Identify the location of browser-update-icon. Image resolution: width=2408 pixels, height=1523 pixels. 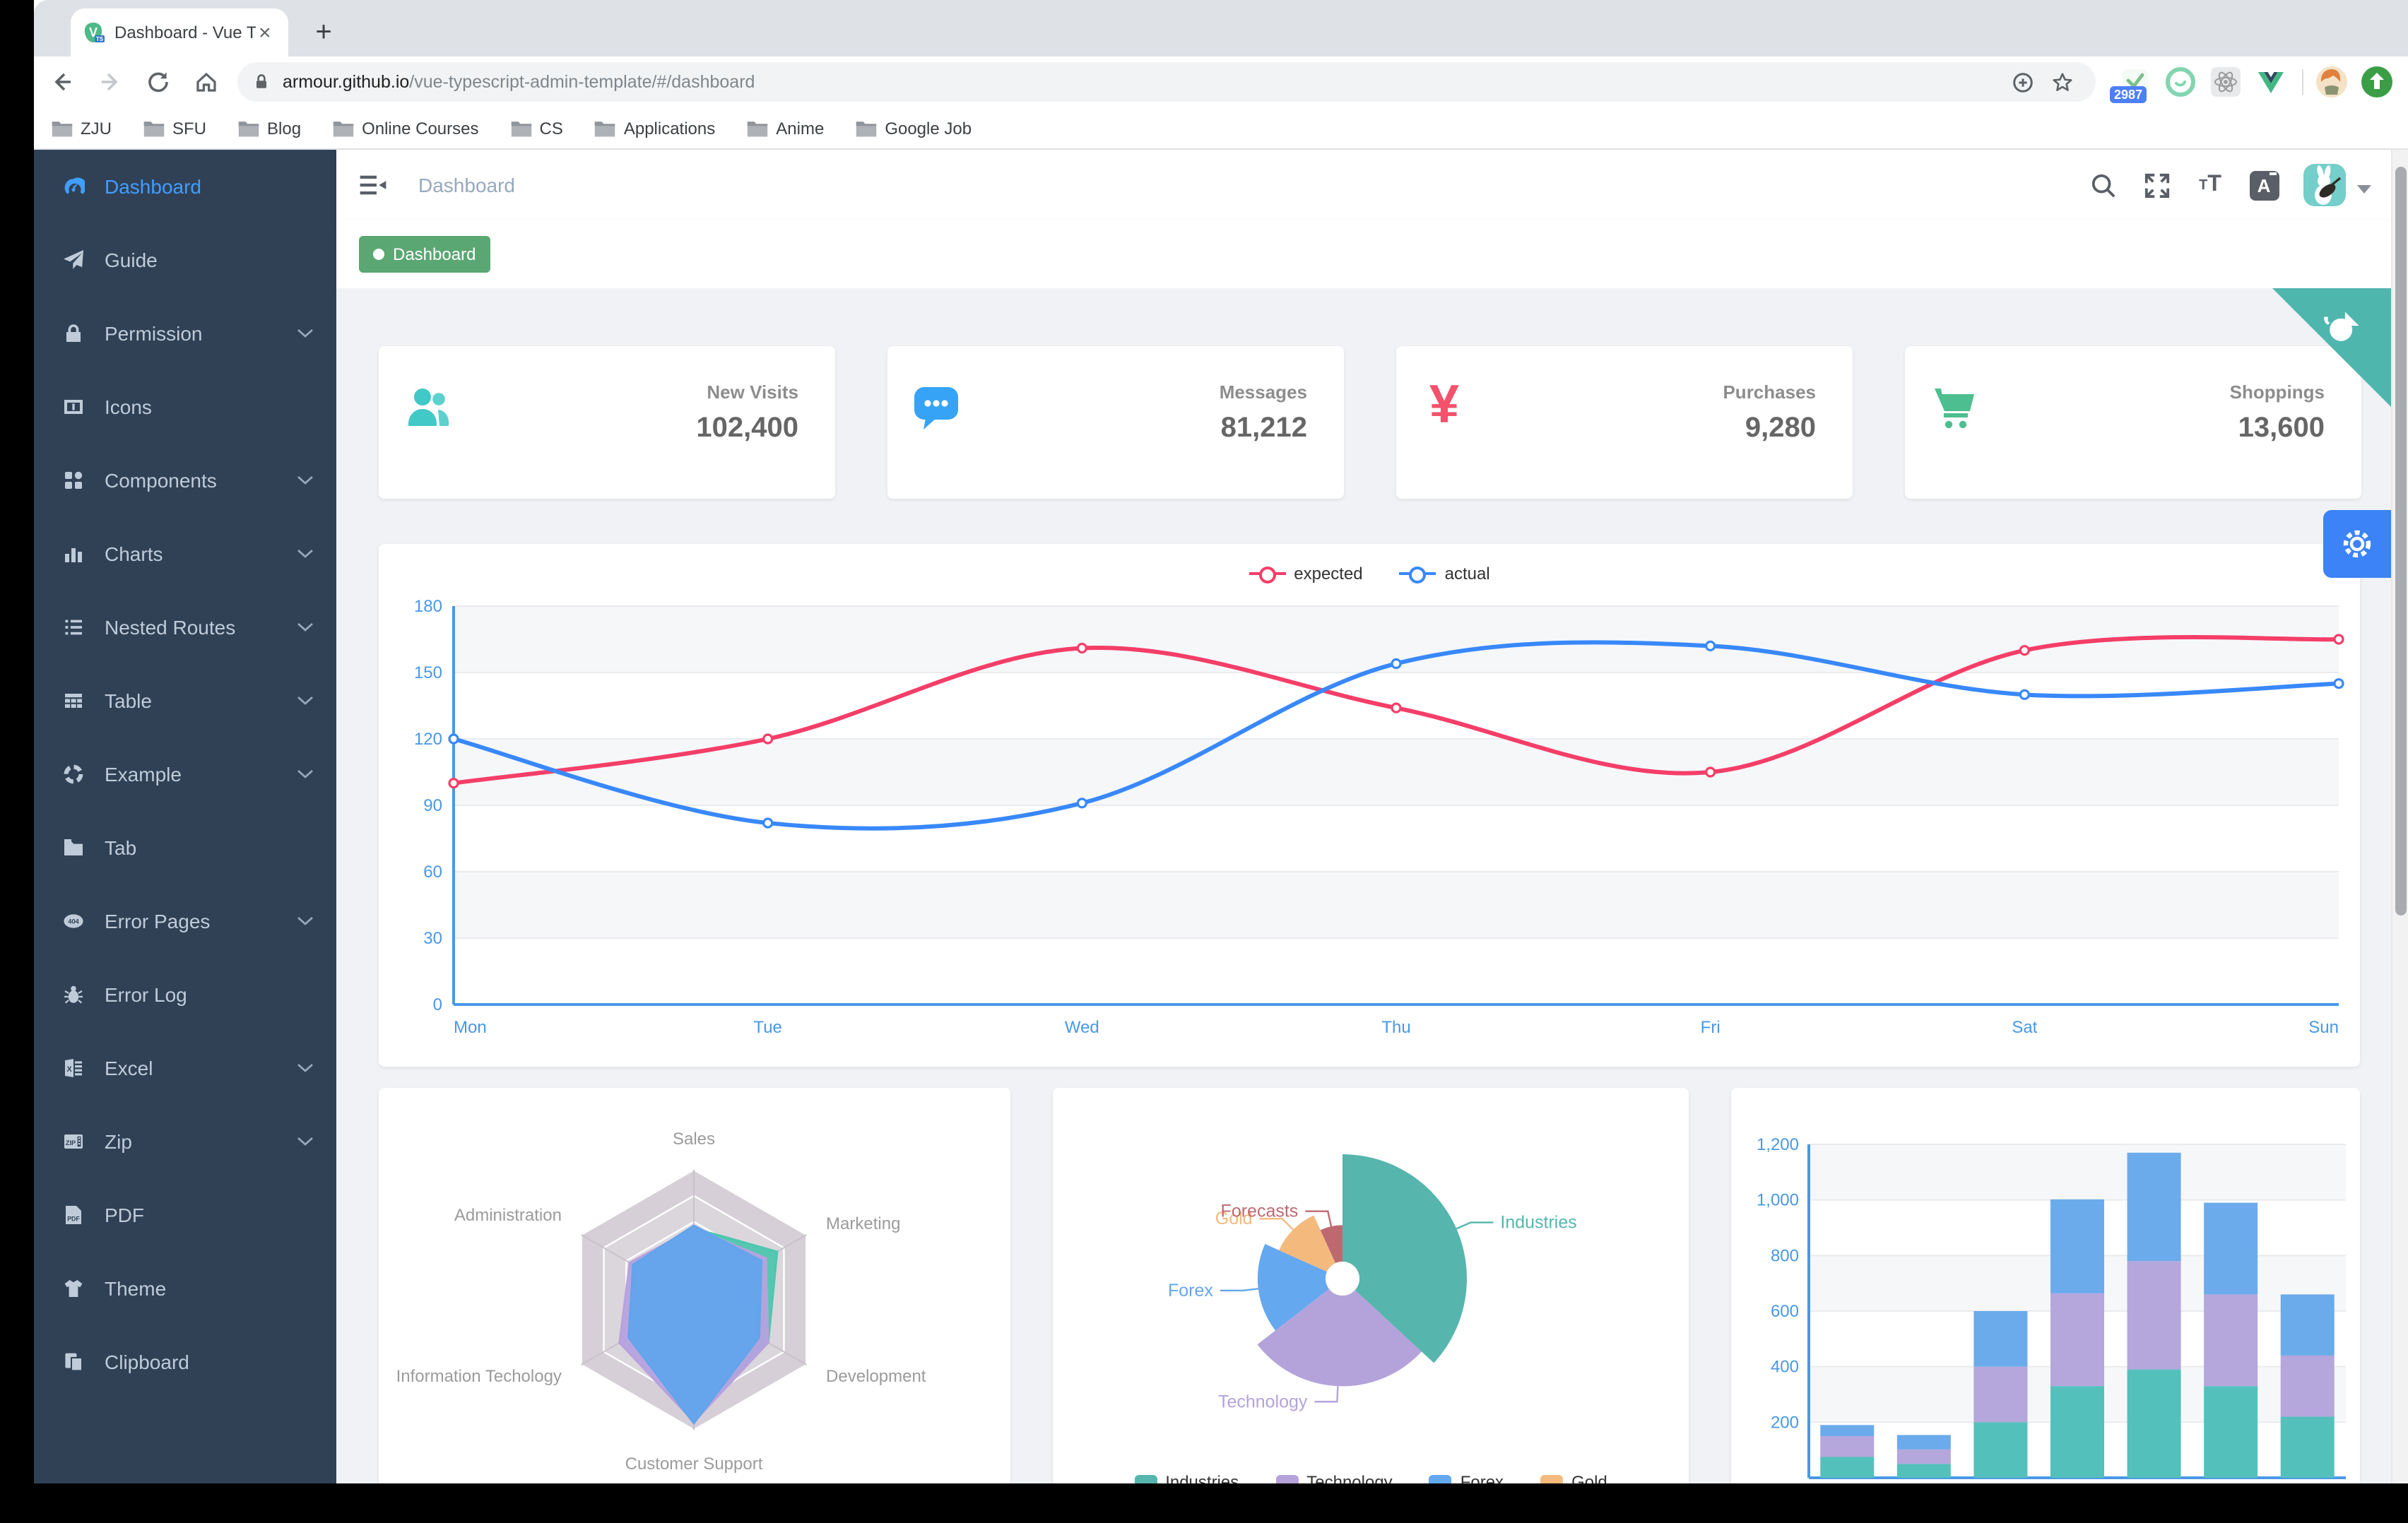
(2377, 82).